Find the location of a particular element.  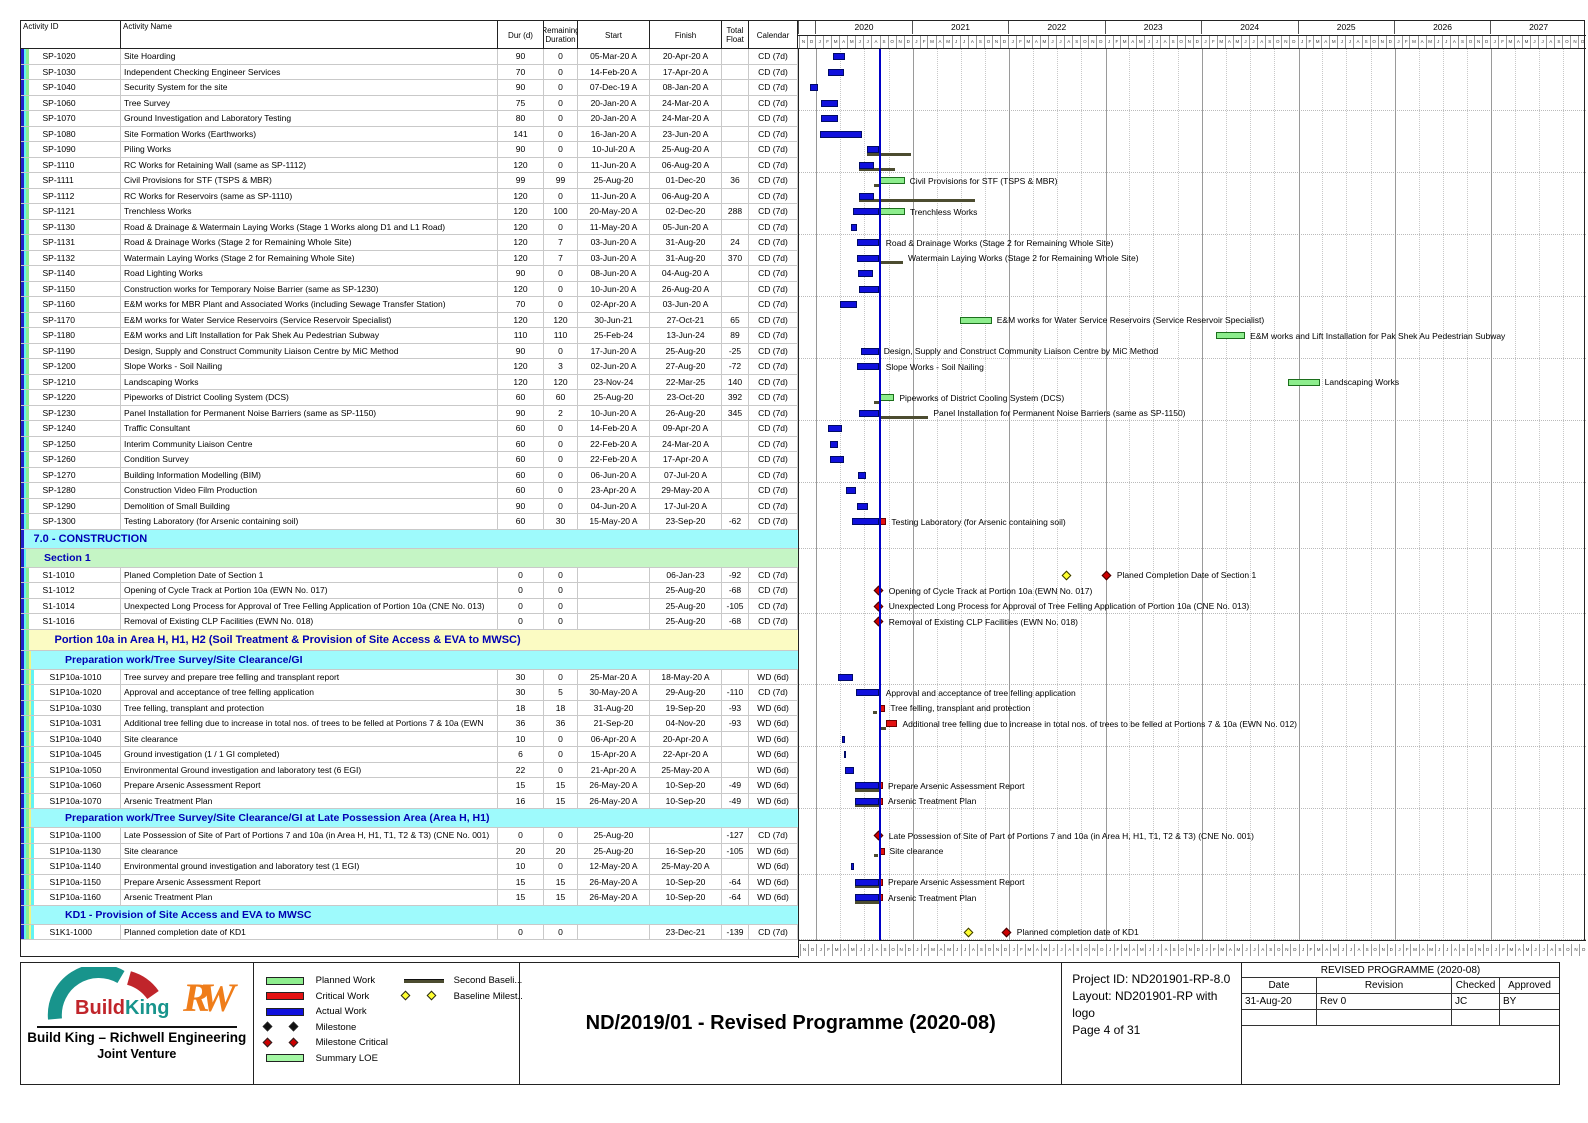

cell-finish: 29-May-20 A is located at coordinates (686, 491).